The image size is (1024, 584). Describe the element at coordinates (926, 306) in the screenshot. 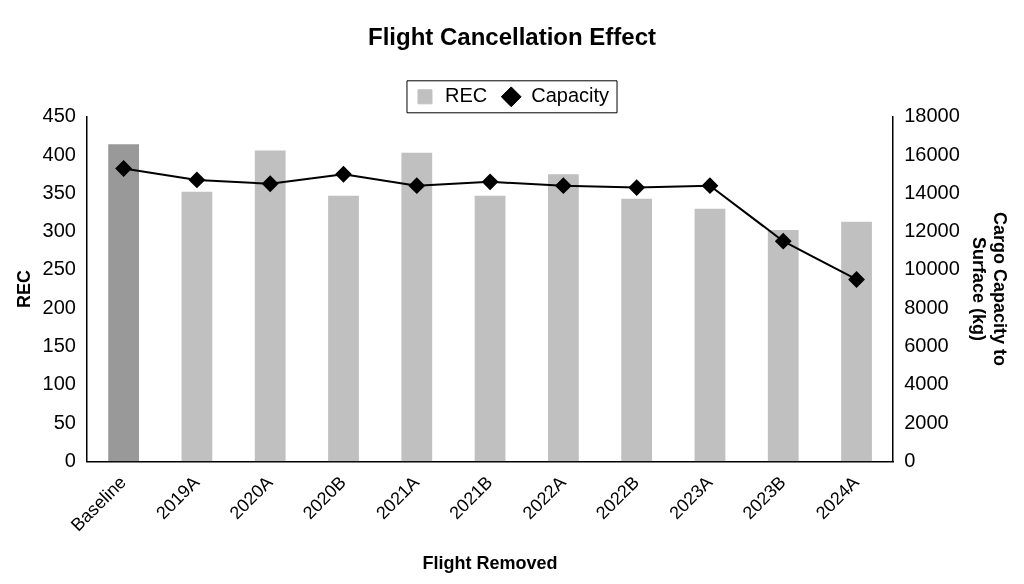

I see `y2-tick-label: 8000` at that location.